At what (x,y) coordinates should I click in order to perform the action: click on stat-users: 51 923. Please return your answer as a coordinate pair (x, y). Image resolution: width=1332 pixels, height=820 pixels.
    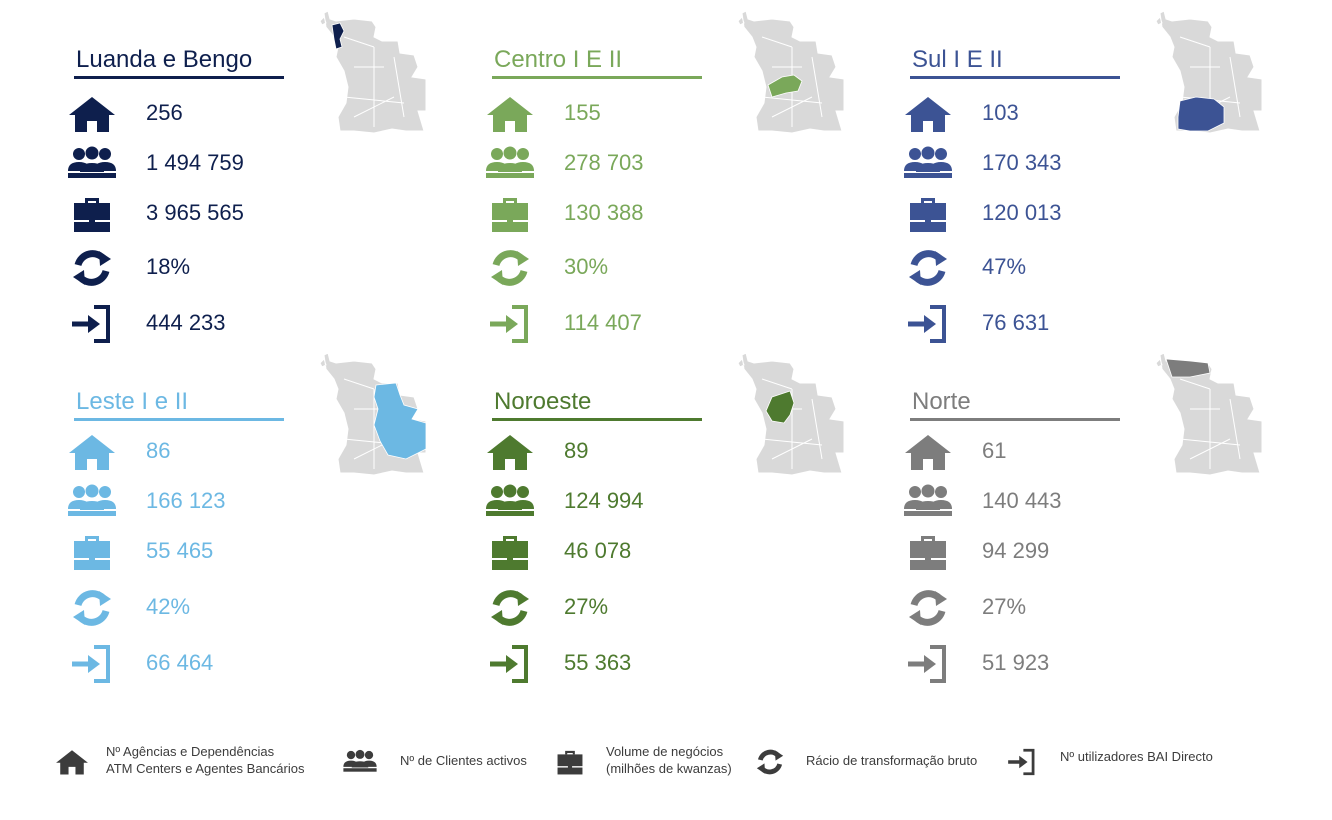
    Looking at the image, I should click on (1032, 664).